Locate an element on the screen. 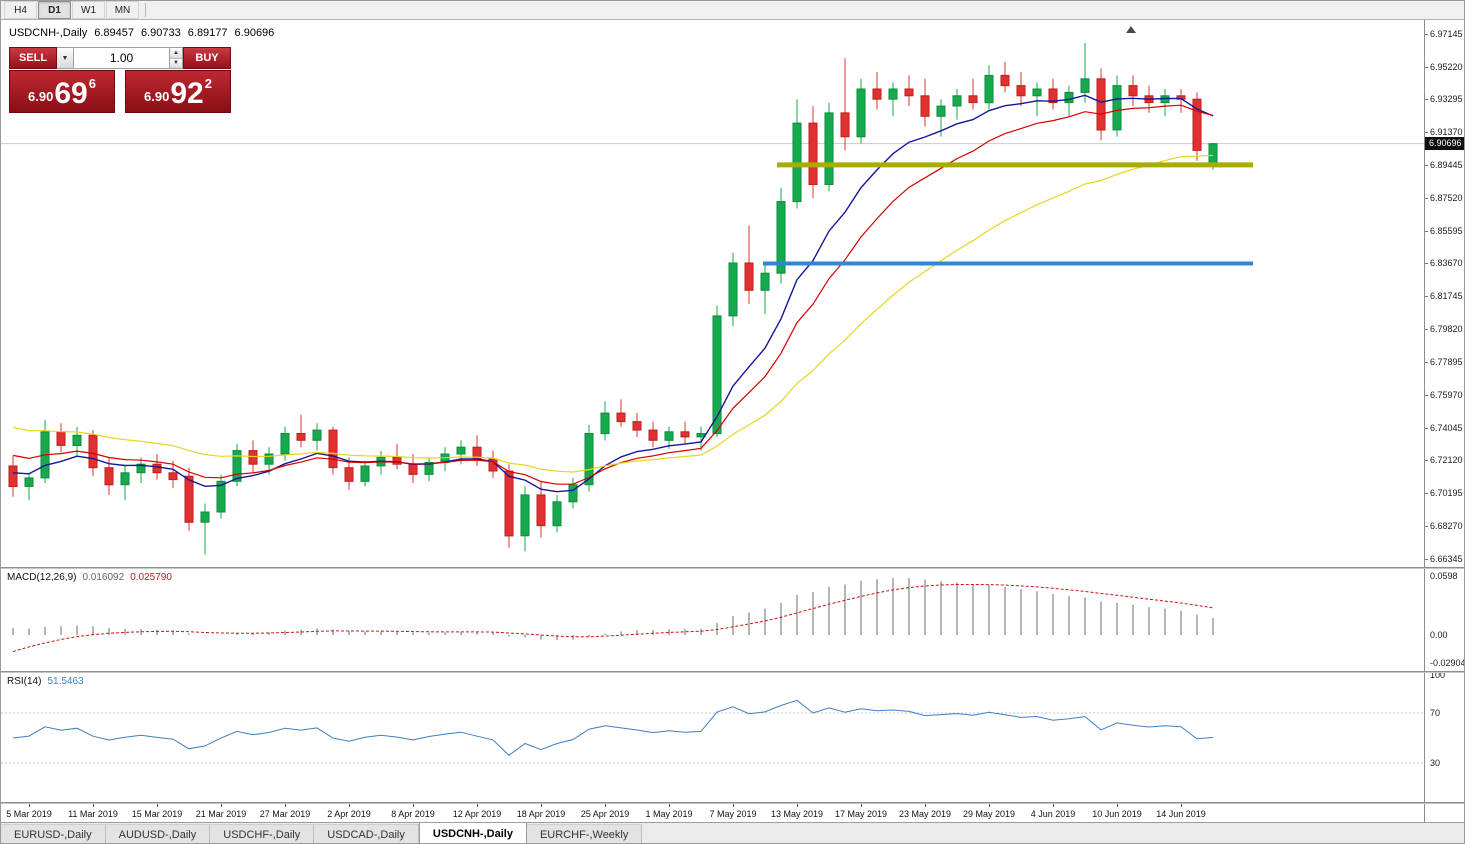 The height and width of the screenshot is (844, 1465). volume-increase-button: ▲ is located at coordinates (176, 53).